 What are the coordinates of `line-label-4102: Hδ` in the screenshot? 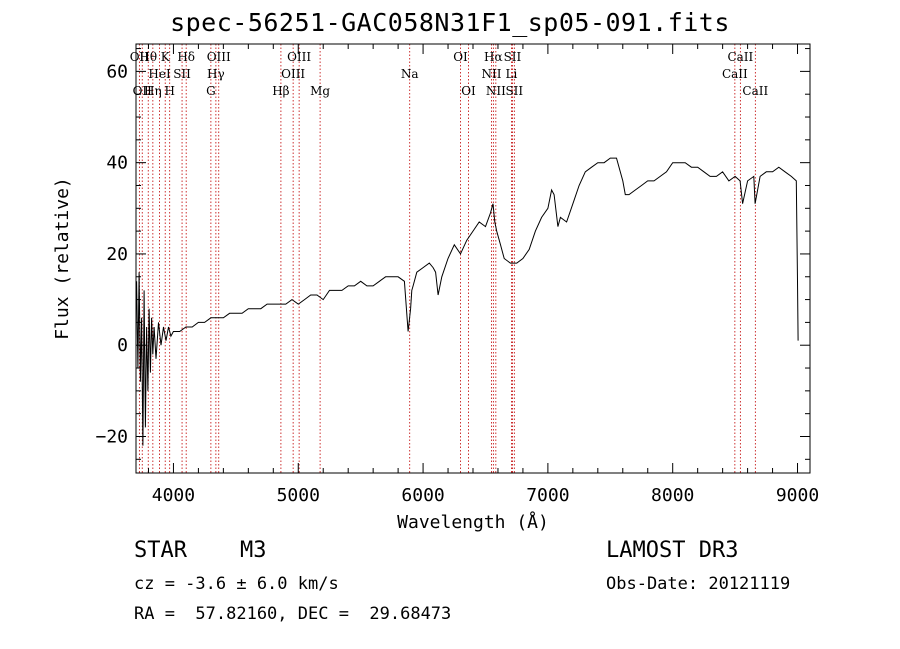 It's located at (186, 57).